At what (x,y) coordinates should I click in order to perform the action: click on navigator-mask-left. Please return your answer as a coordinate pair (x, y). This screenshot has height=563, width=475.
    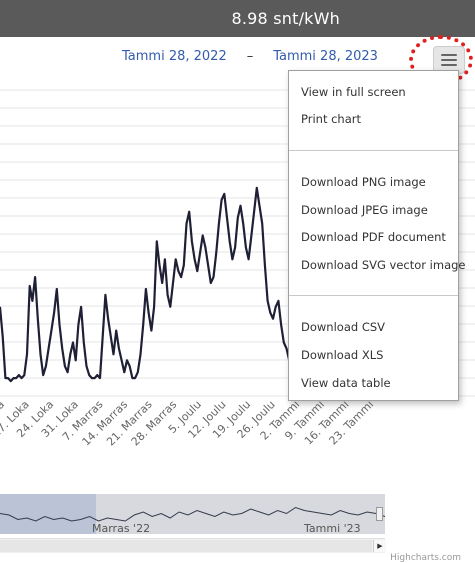
    Looking at the image, I should click on (48, 514).